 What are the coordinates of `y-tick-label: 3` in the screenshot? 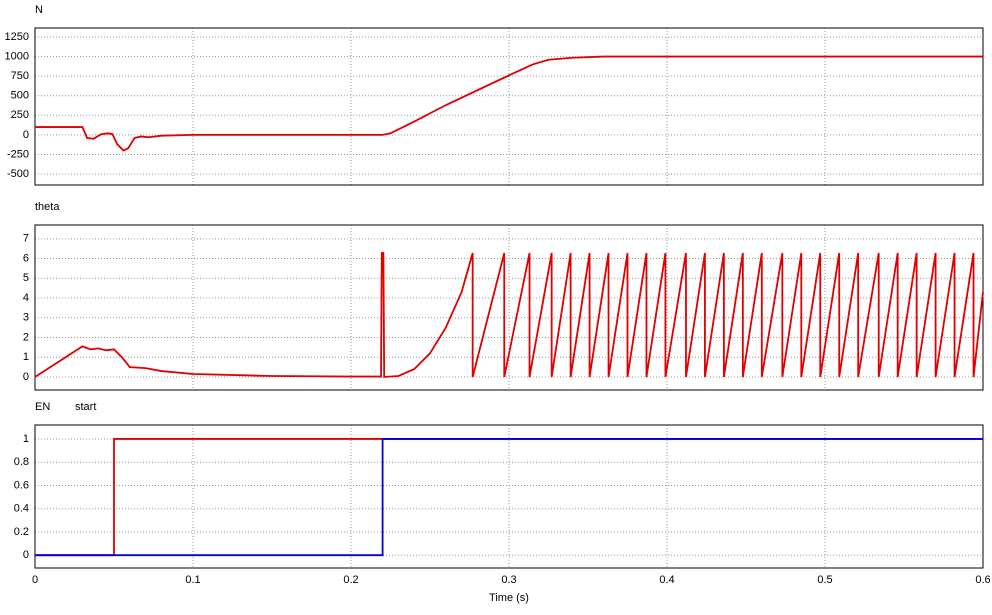 It's located at (26, 318).